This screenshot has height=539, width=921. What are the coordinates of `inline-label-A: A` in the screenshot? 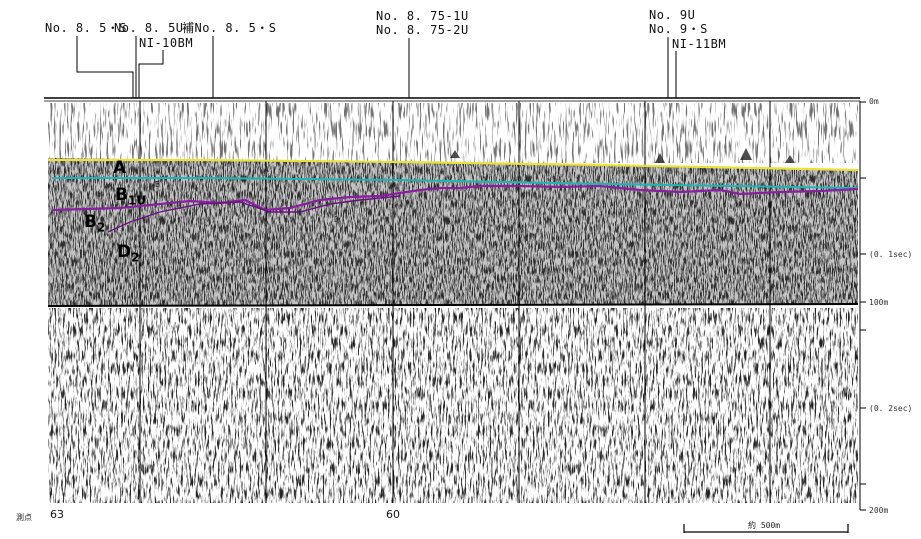 It's located at (266, 169).